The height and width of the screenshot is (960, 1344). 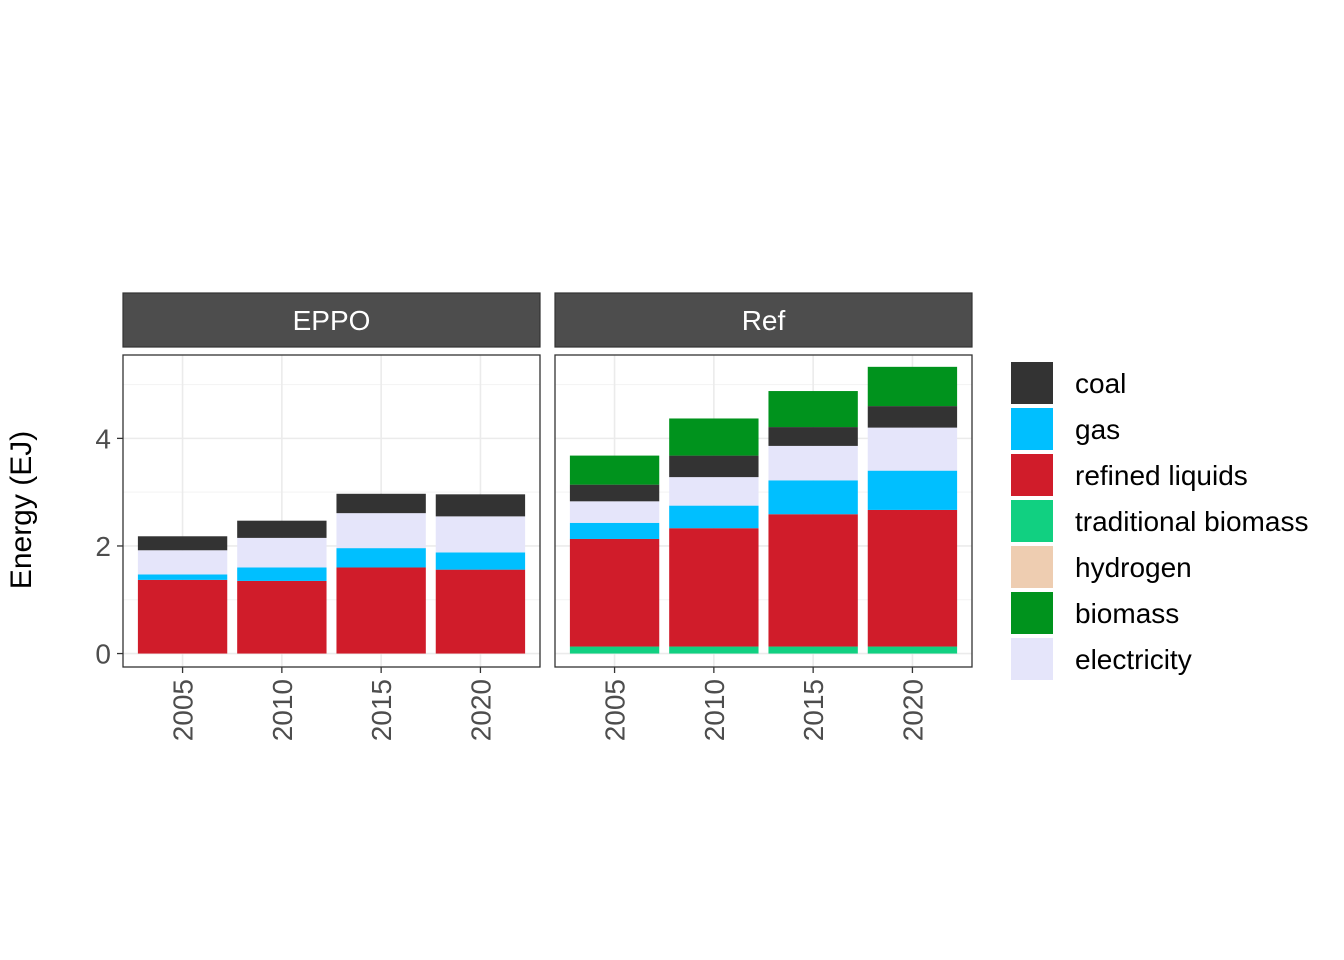 I want to click on legend-label: biomass, so click(x=1127, y=613).